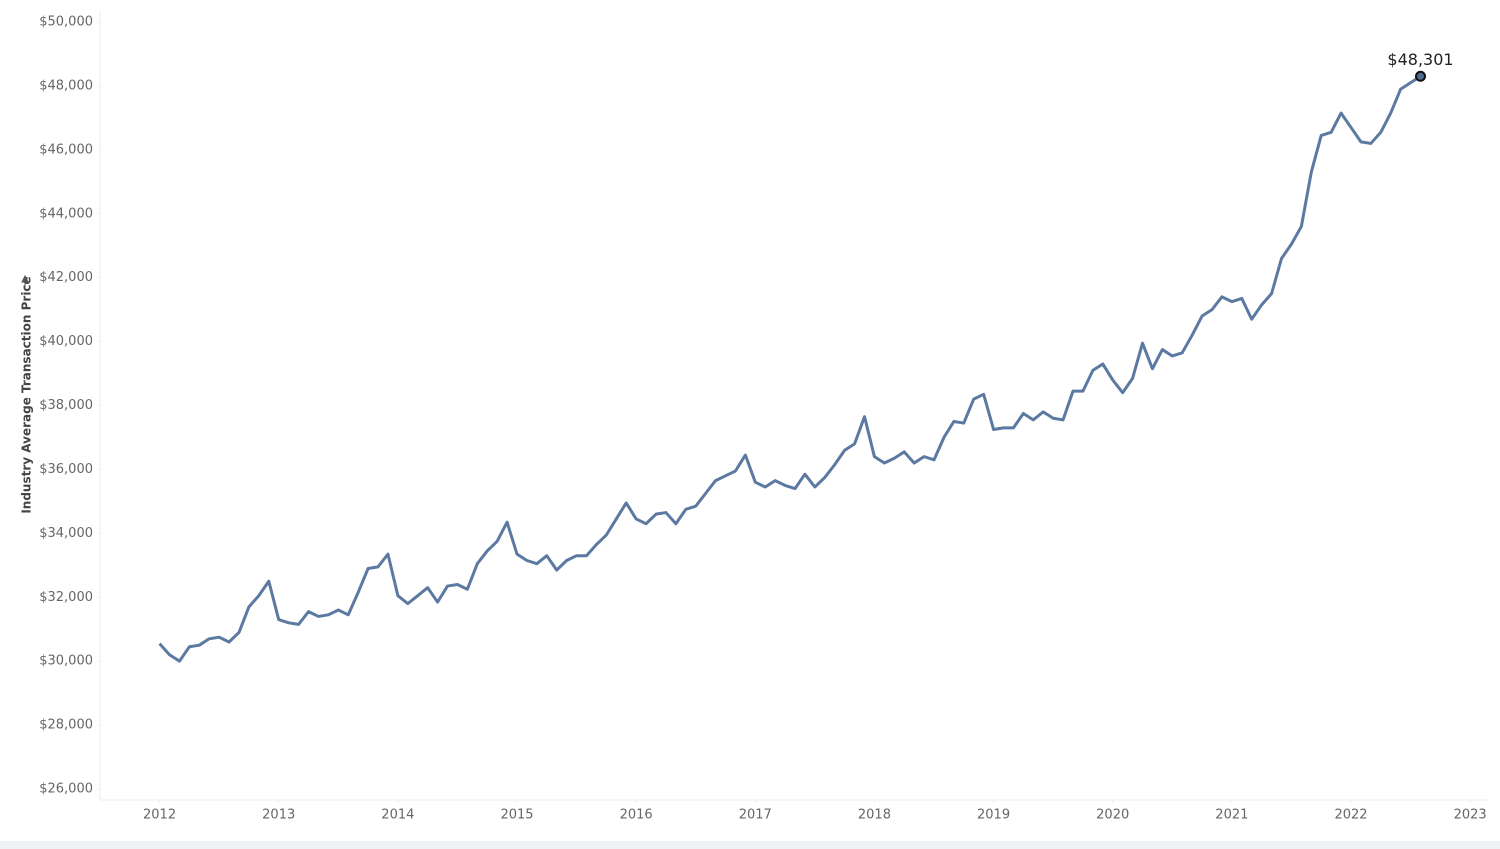 This screenshot has height=849, width=1500. I want to click on x-tick-label: 2013, so click(278, 815).